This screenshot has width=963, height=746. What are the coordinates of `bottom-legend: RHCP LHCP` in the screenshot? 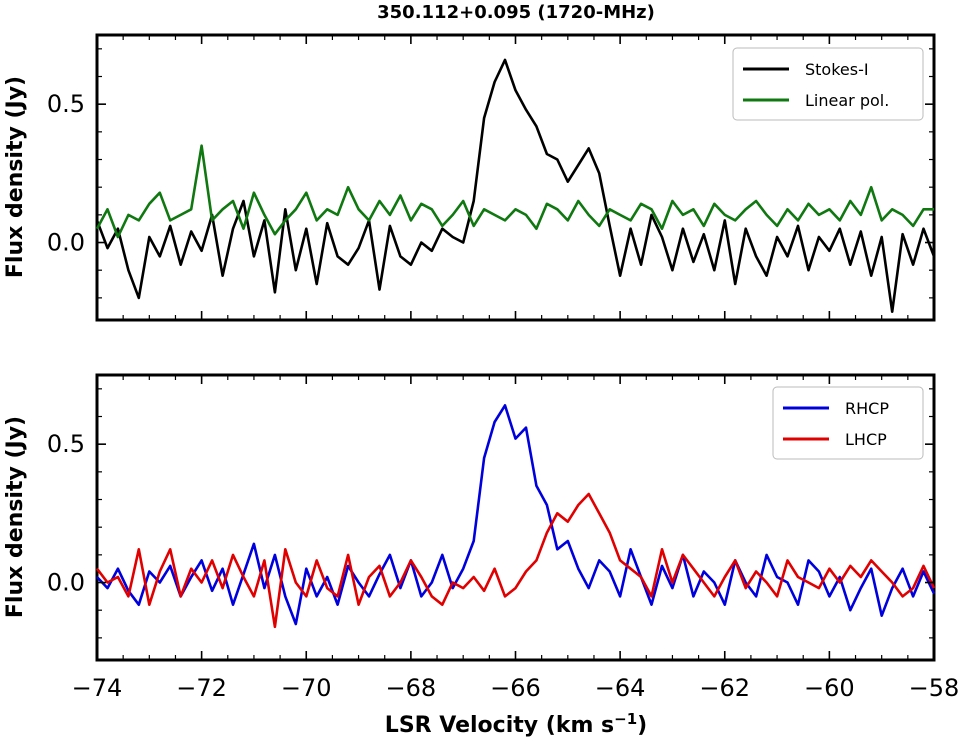 It's located at (848, 423).